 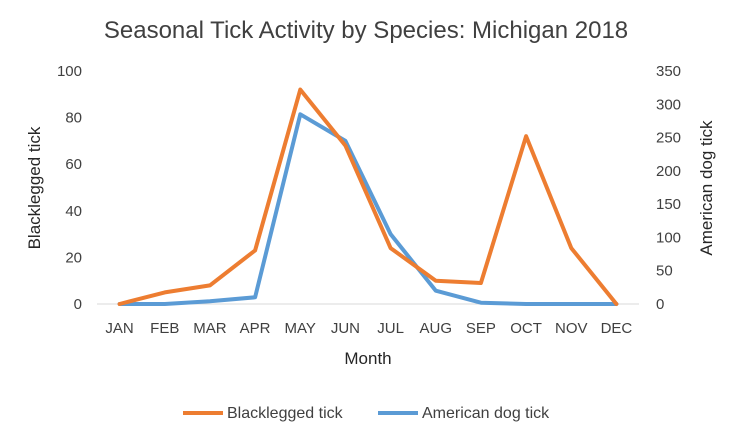 I want to click on y-left-tick-label: 100, so click(x=69, y=71).